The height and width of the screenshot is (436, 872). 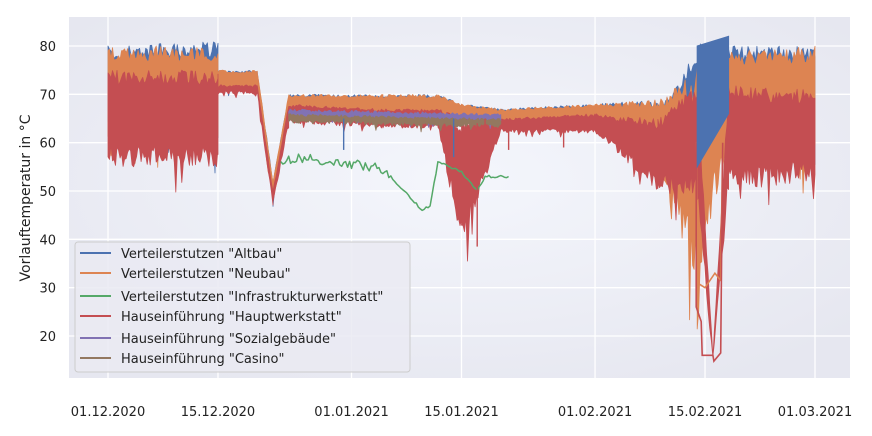 What do you see at coordinates (218, 412) in the screenshot?
I see `x-tick-label: 15.12.2020` at bounding box center [218, 412].